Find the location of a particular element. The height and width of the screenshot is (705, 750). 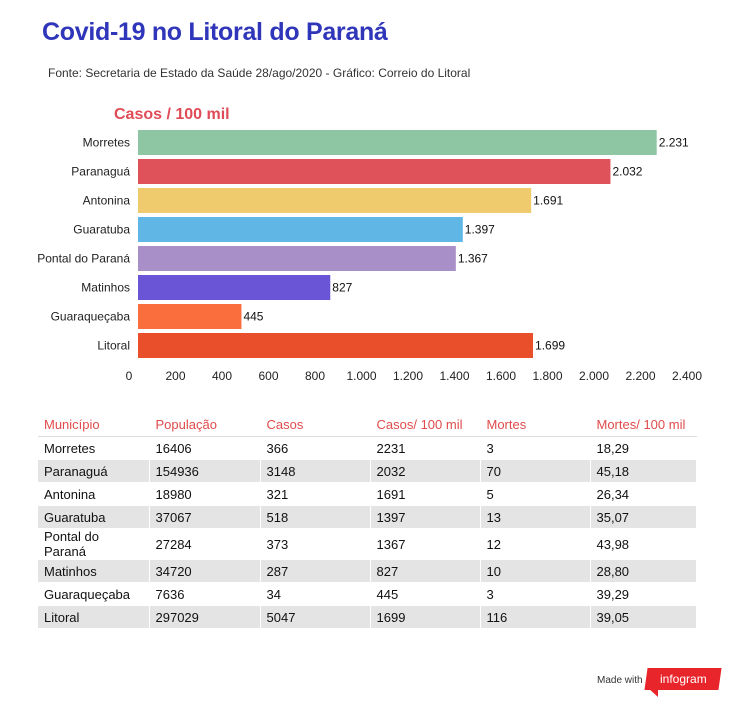

value-label: 1.691 is located at coordinates (548, 201).